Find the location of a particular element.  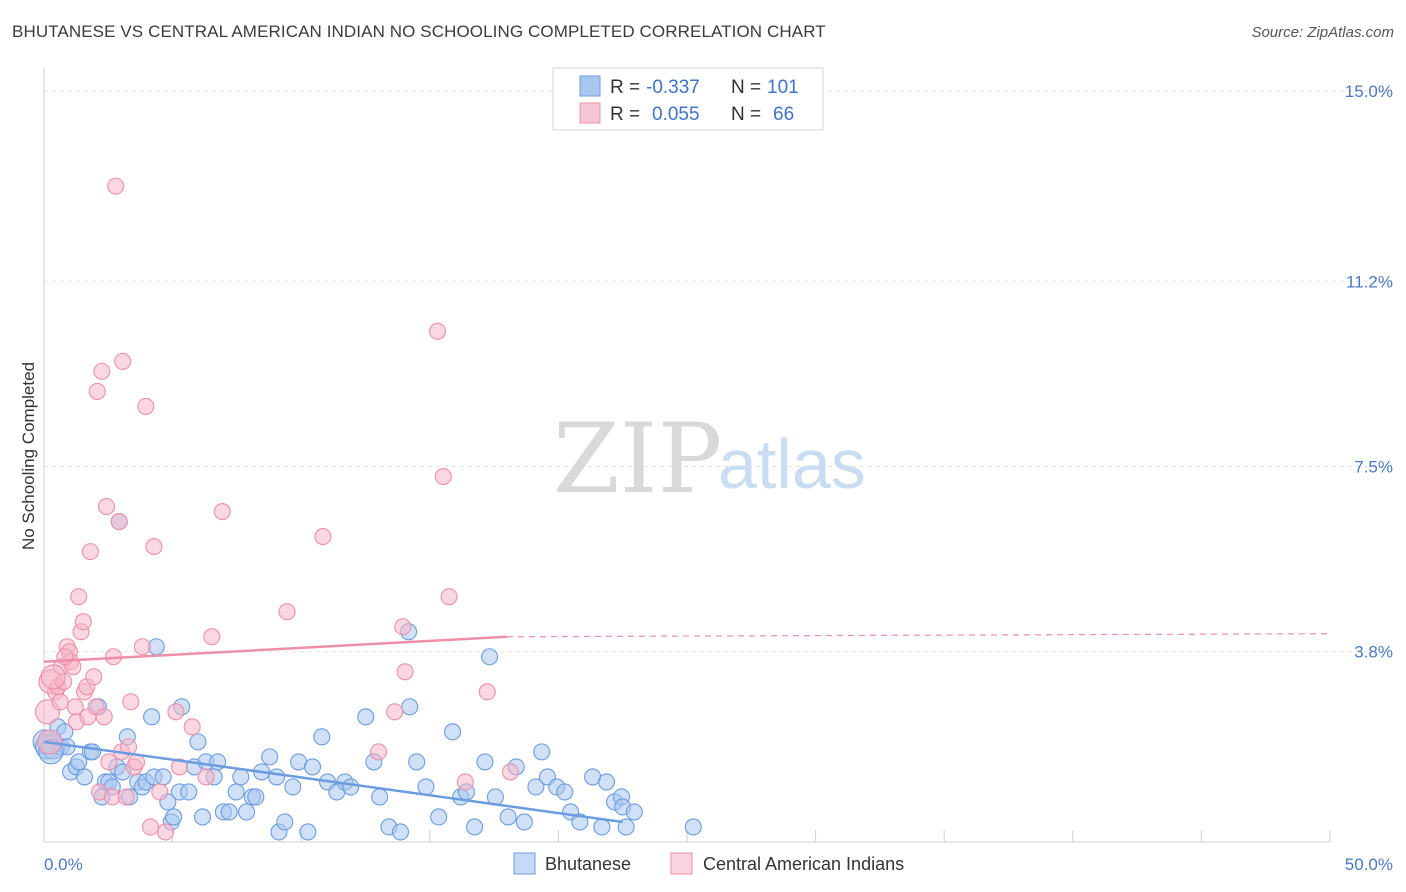

x-tick-label-min: 0.0% is located at coordinates (63, 864).